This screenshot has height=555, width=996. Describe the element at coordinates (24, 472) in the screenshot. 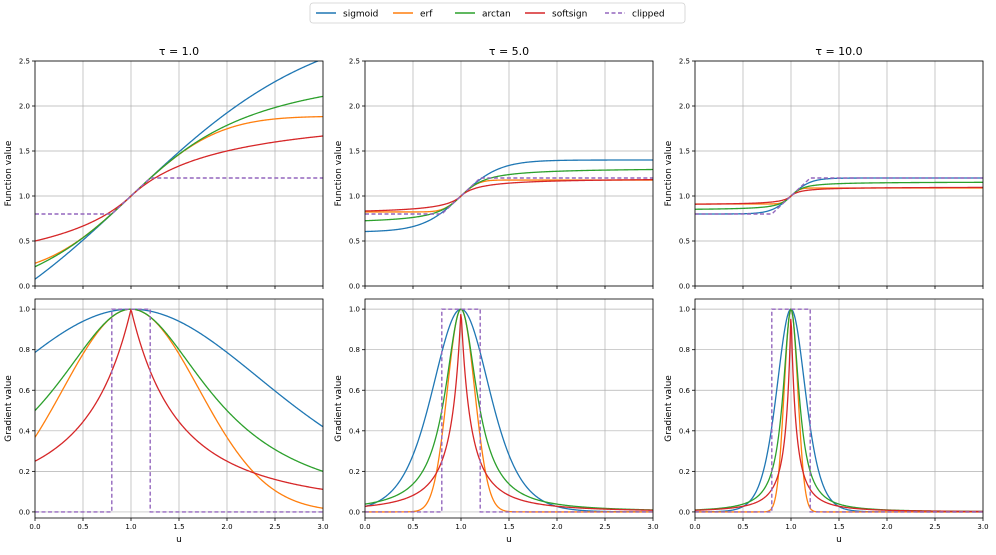

I see `panel-gradient-tau-1-ytick-label: 0.2` at that location.